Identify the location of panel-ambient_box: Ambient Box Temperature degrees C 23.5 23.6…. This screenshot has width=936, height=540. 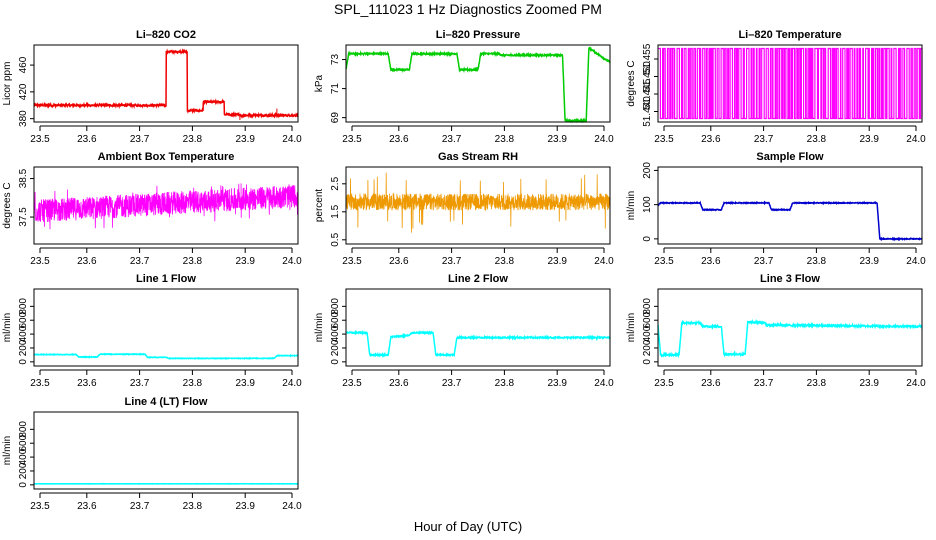
(152, 209).